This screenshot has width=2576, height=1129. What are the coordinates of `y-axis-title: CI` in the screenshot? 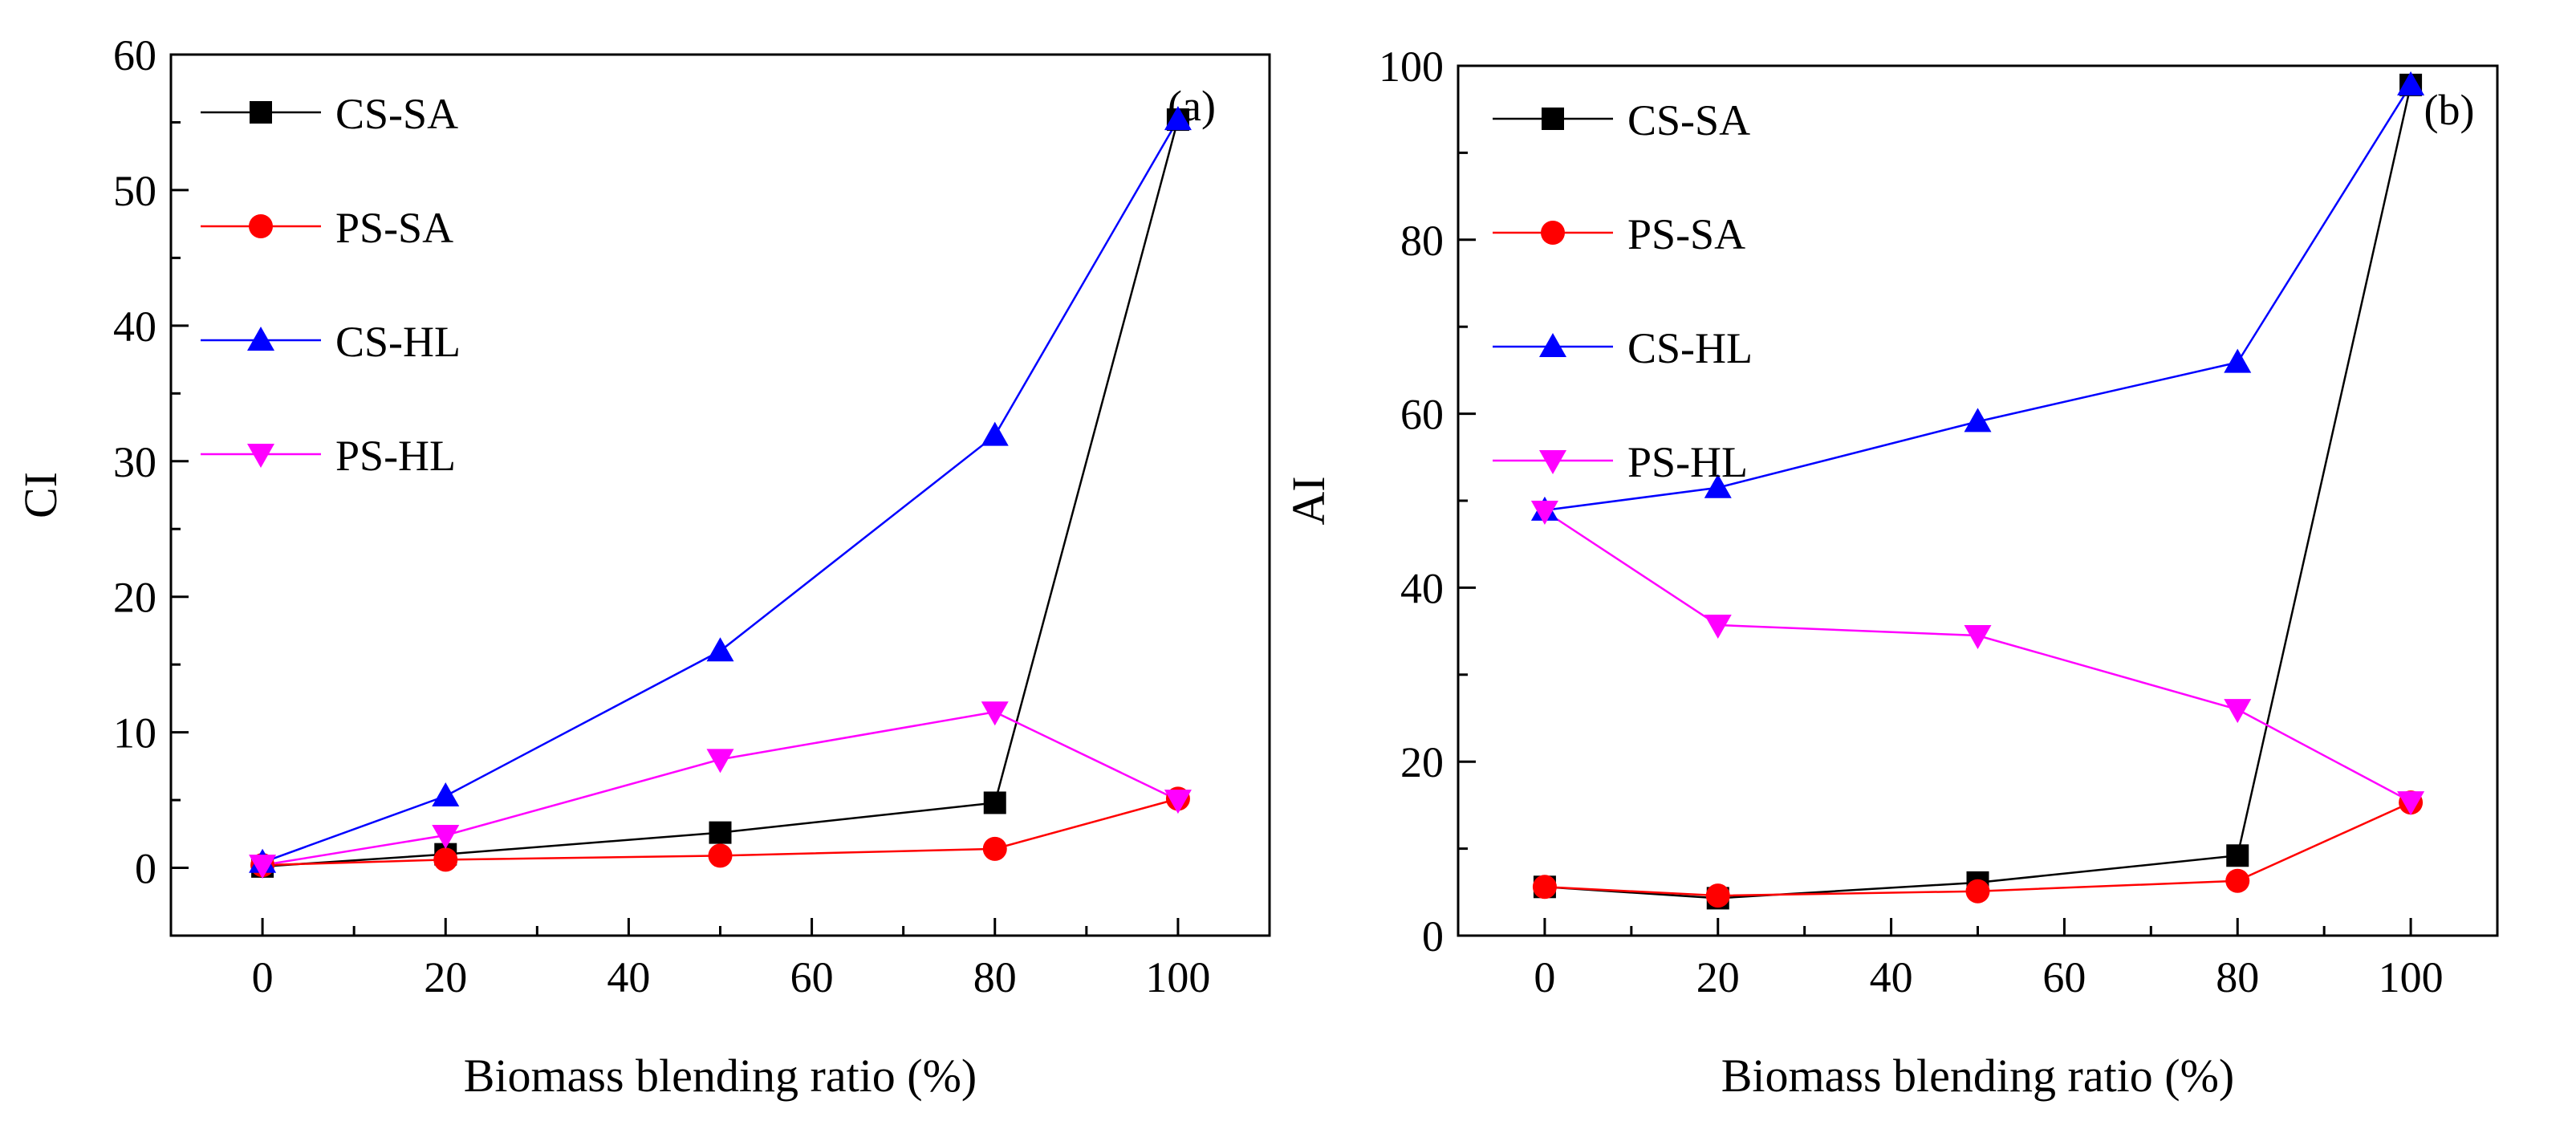 It's located at (40, 495).